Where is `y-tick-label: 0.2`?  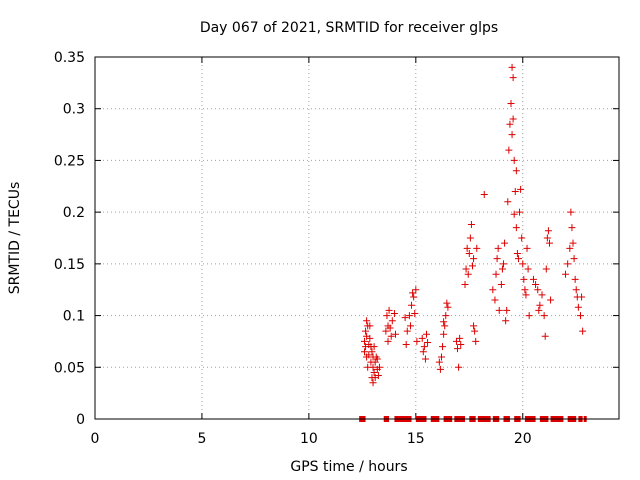 y-tick-label: 0.2 is located at coordinates (74, 213).